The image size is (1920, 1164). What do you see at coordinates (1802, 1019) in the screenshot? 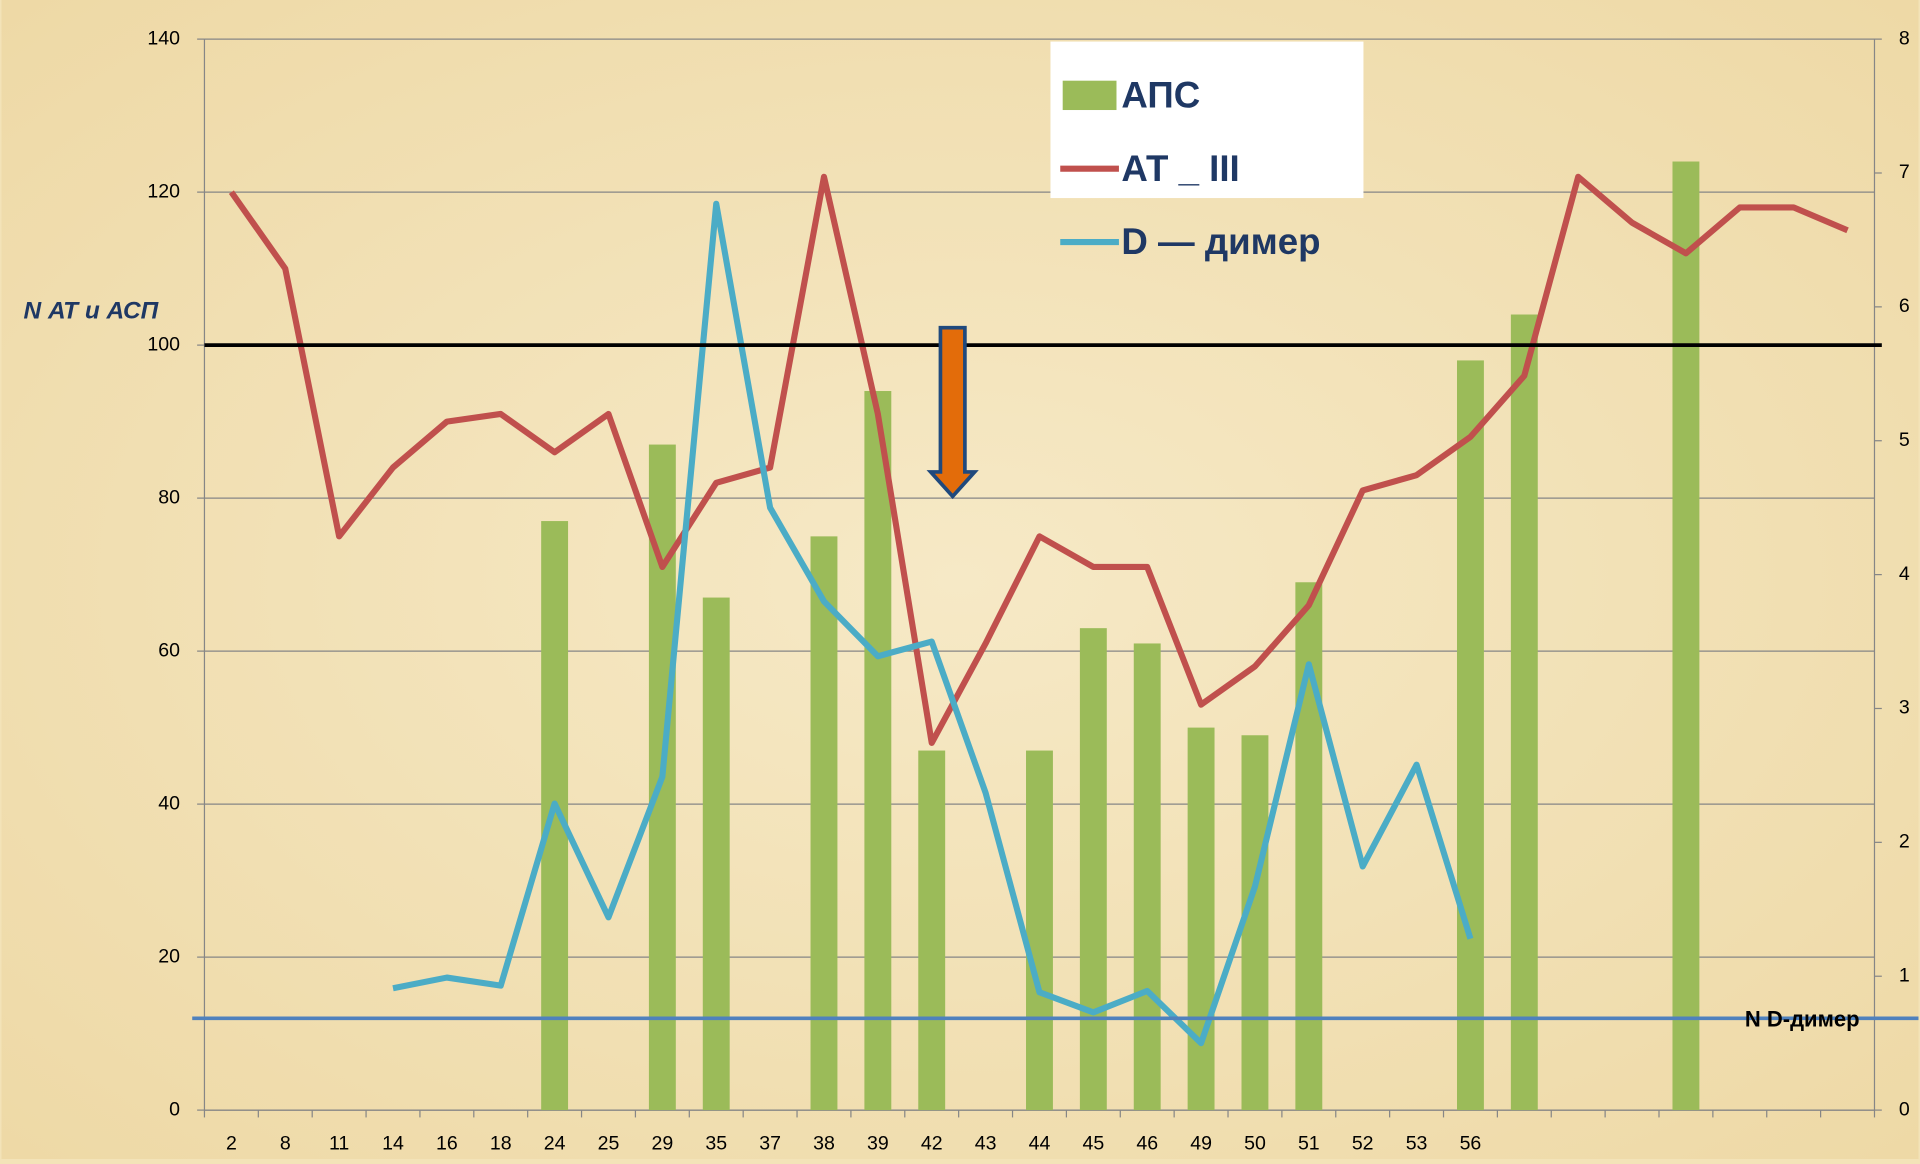
I see `reference-label: N D-димер` at bounding box center [1802, 1019].